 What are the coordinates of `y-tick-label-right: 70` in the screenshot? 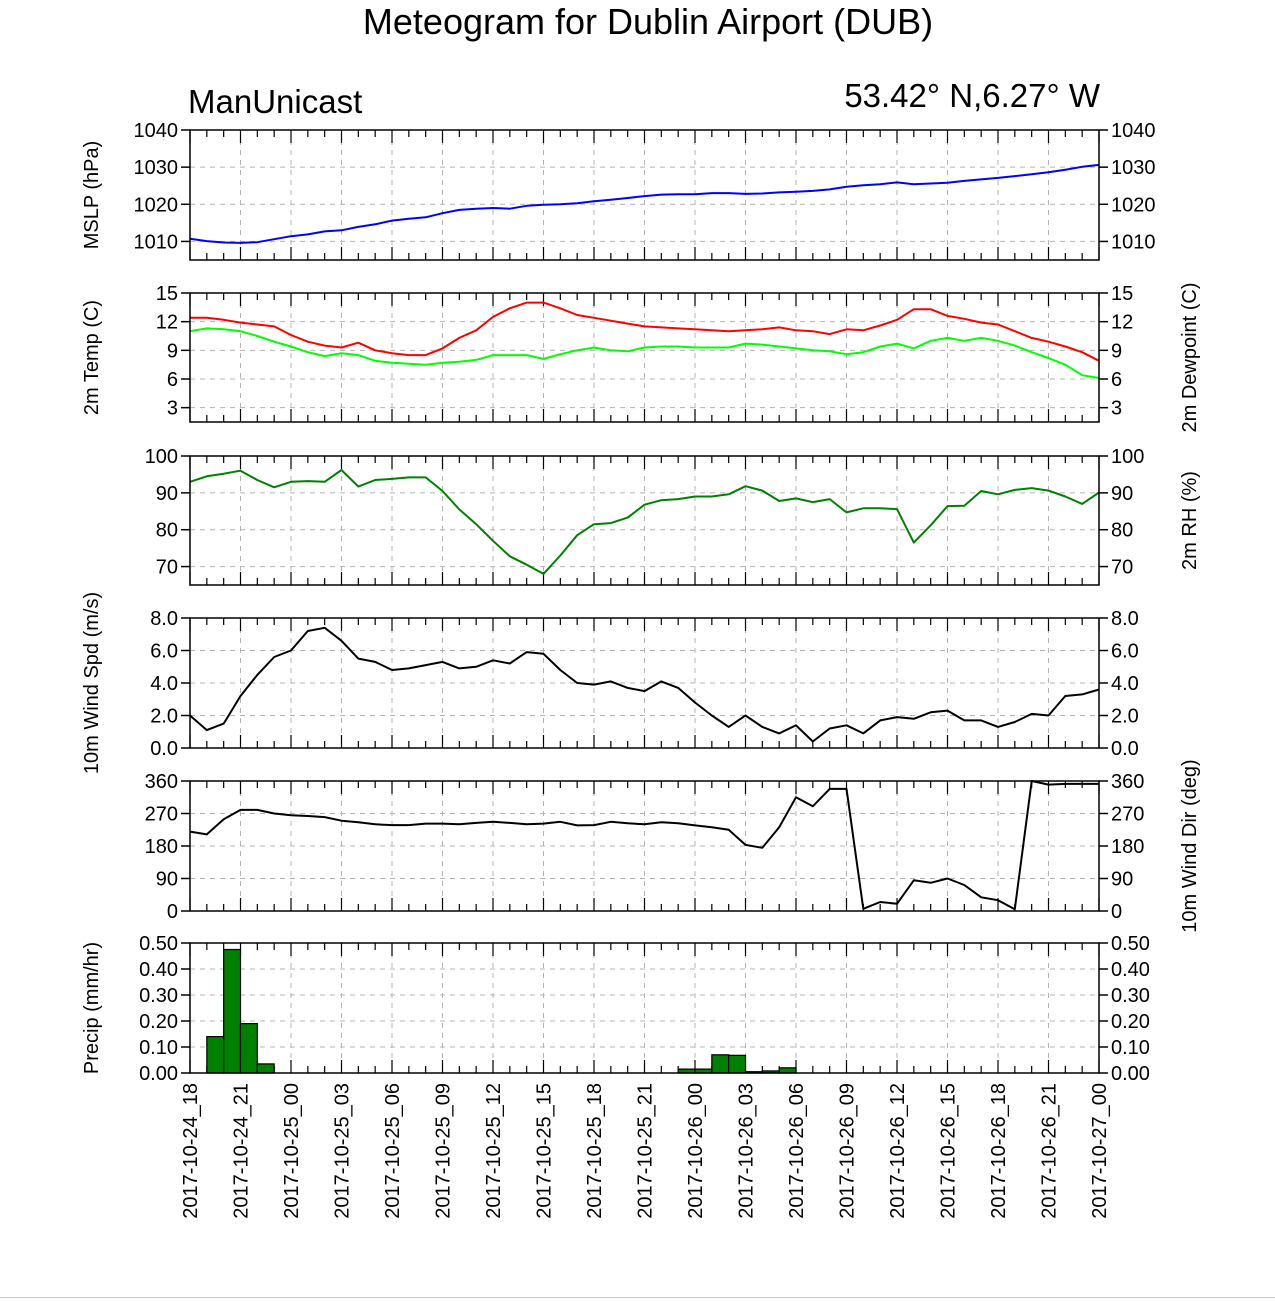 It's located at (1122, 568).